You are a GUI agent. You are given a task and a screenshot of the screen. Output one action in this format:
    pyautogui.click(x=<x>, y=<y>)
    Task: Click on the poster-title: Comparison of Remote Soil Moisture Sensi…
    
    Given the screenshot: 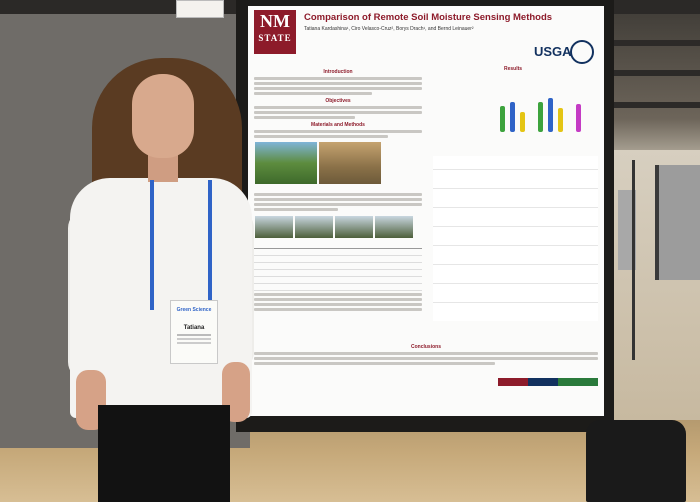 What is the action you would take?
    pyautogui.click(x=428, y=17)
    